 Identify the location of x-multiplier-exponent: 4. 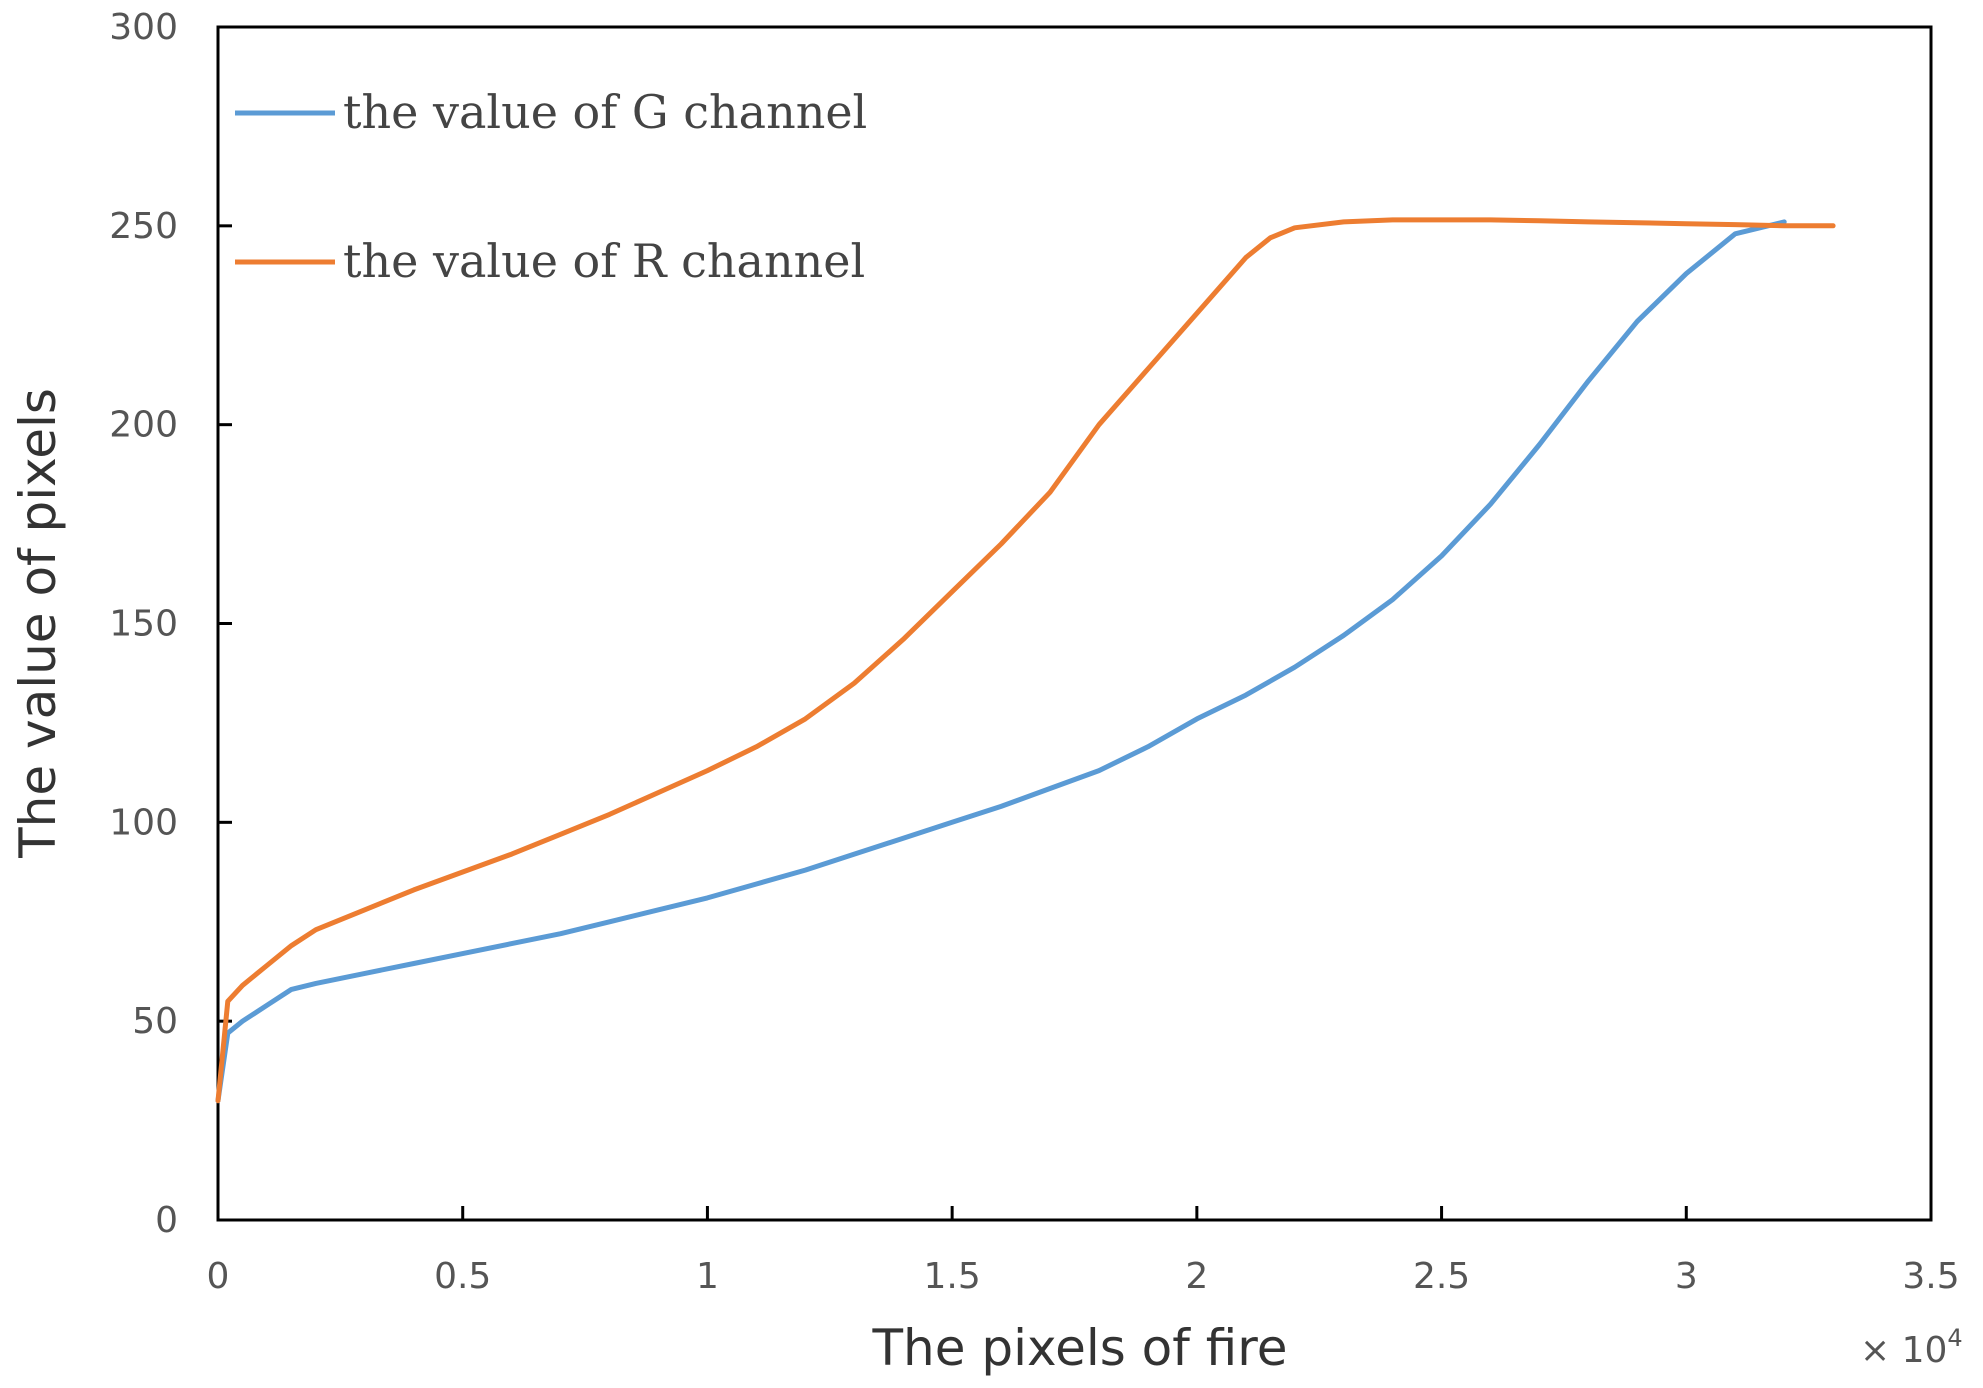
(1954, 1338).